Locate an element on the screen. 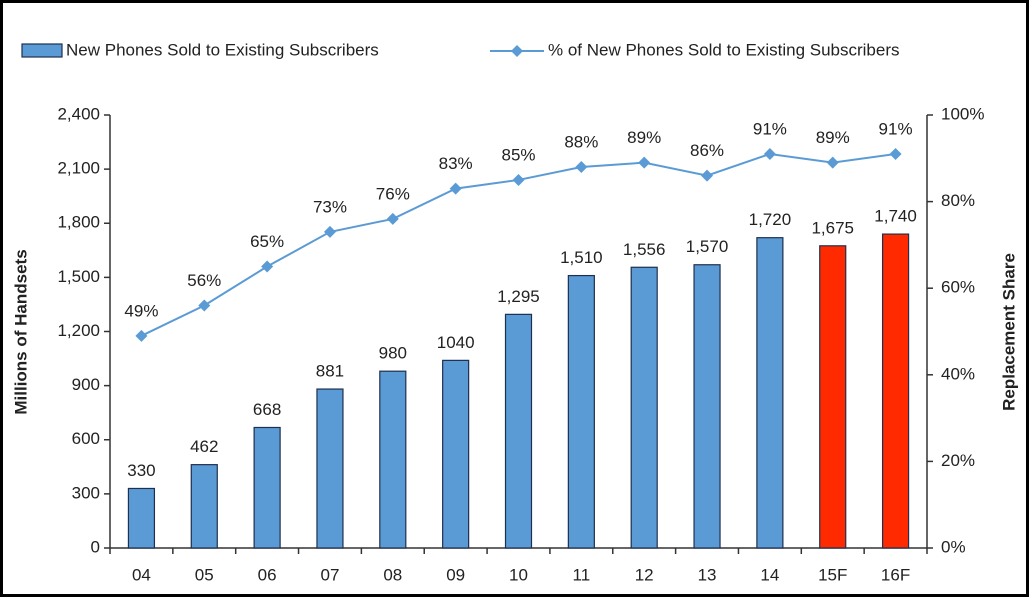  y-axis-title: Millions of Handsets is located at coordinates (20, 331).